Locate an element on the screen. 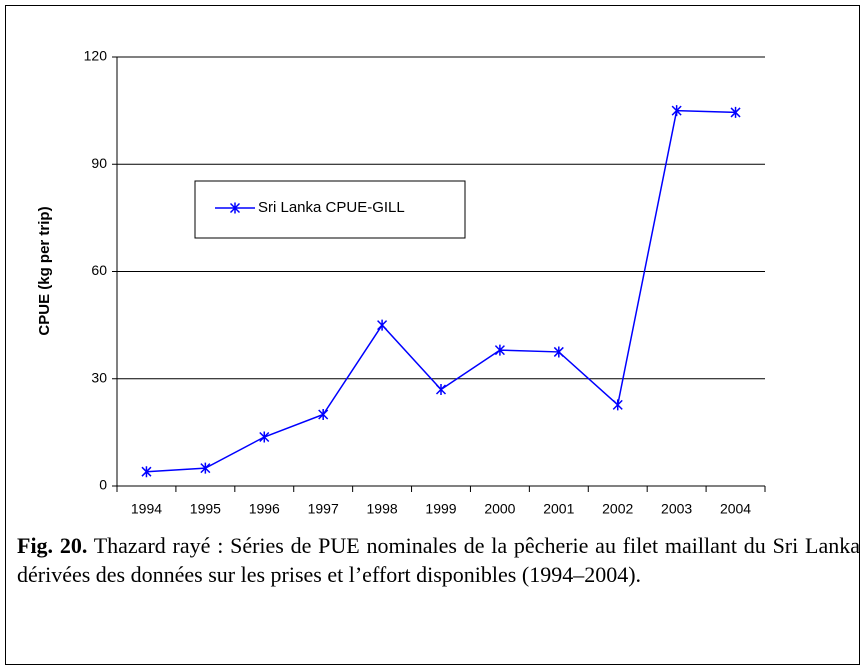 This screenshot has height=665, width=866. x-tick-label: 1999 is located at coordinates (440, 509).